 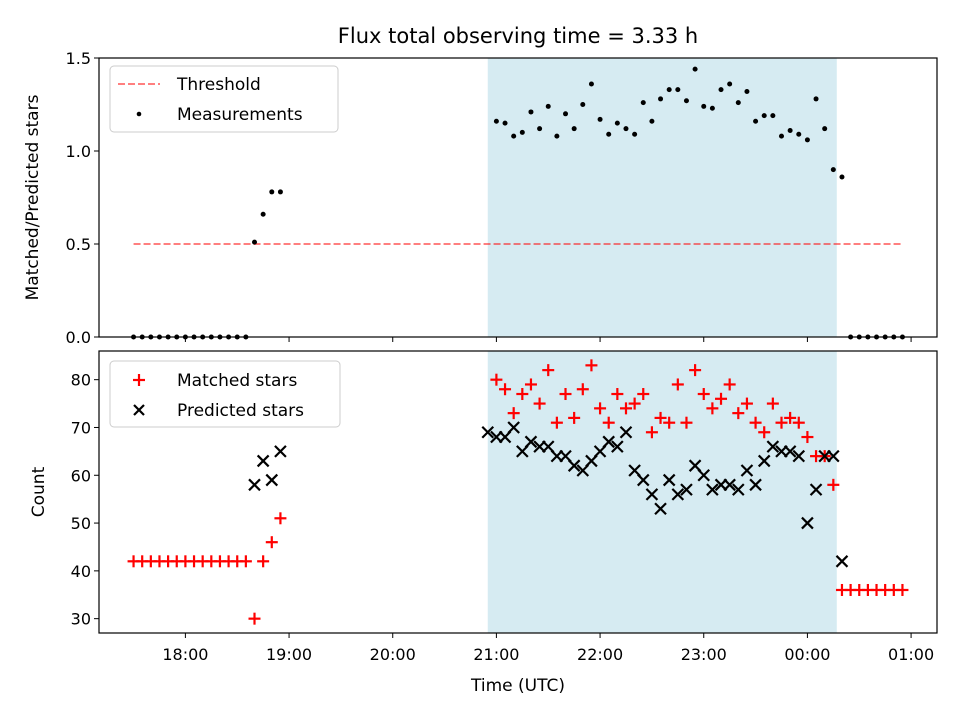 I want to click on top-legend: Threshold Measurements, so click(x=224, y=99).